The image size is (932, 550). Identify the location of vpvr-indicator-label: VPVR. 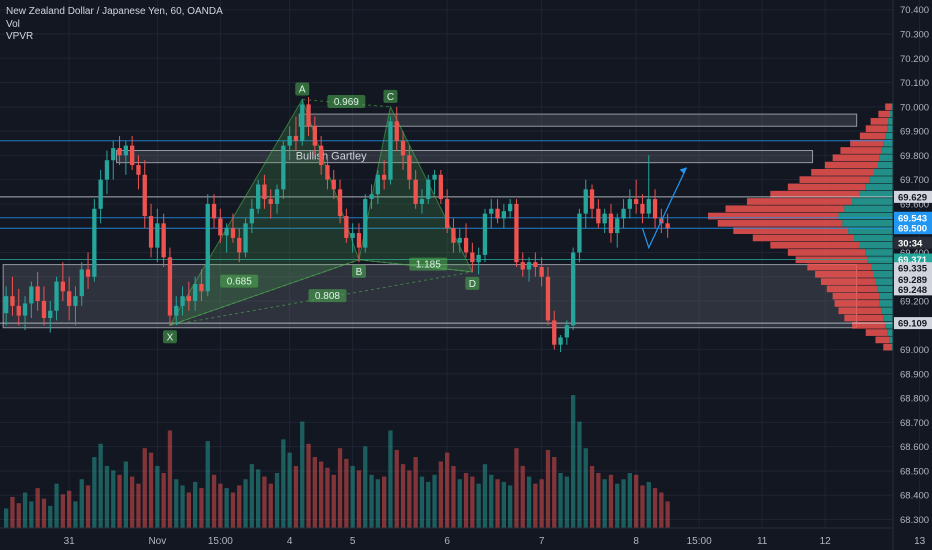
(20, 36).